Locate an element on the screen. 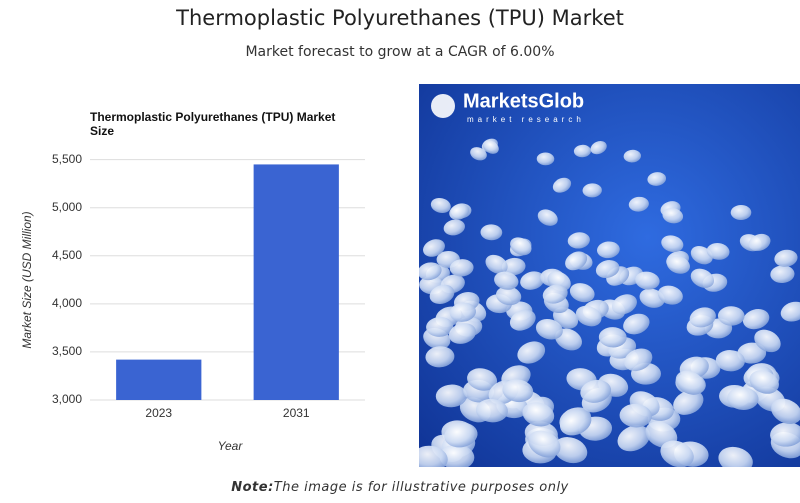  note-label: Note: is located at coordinates (252, 487).